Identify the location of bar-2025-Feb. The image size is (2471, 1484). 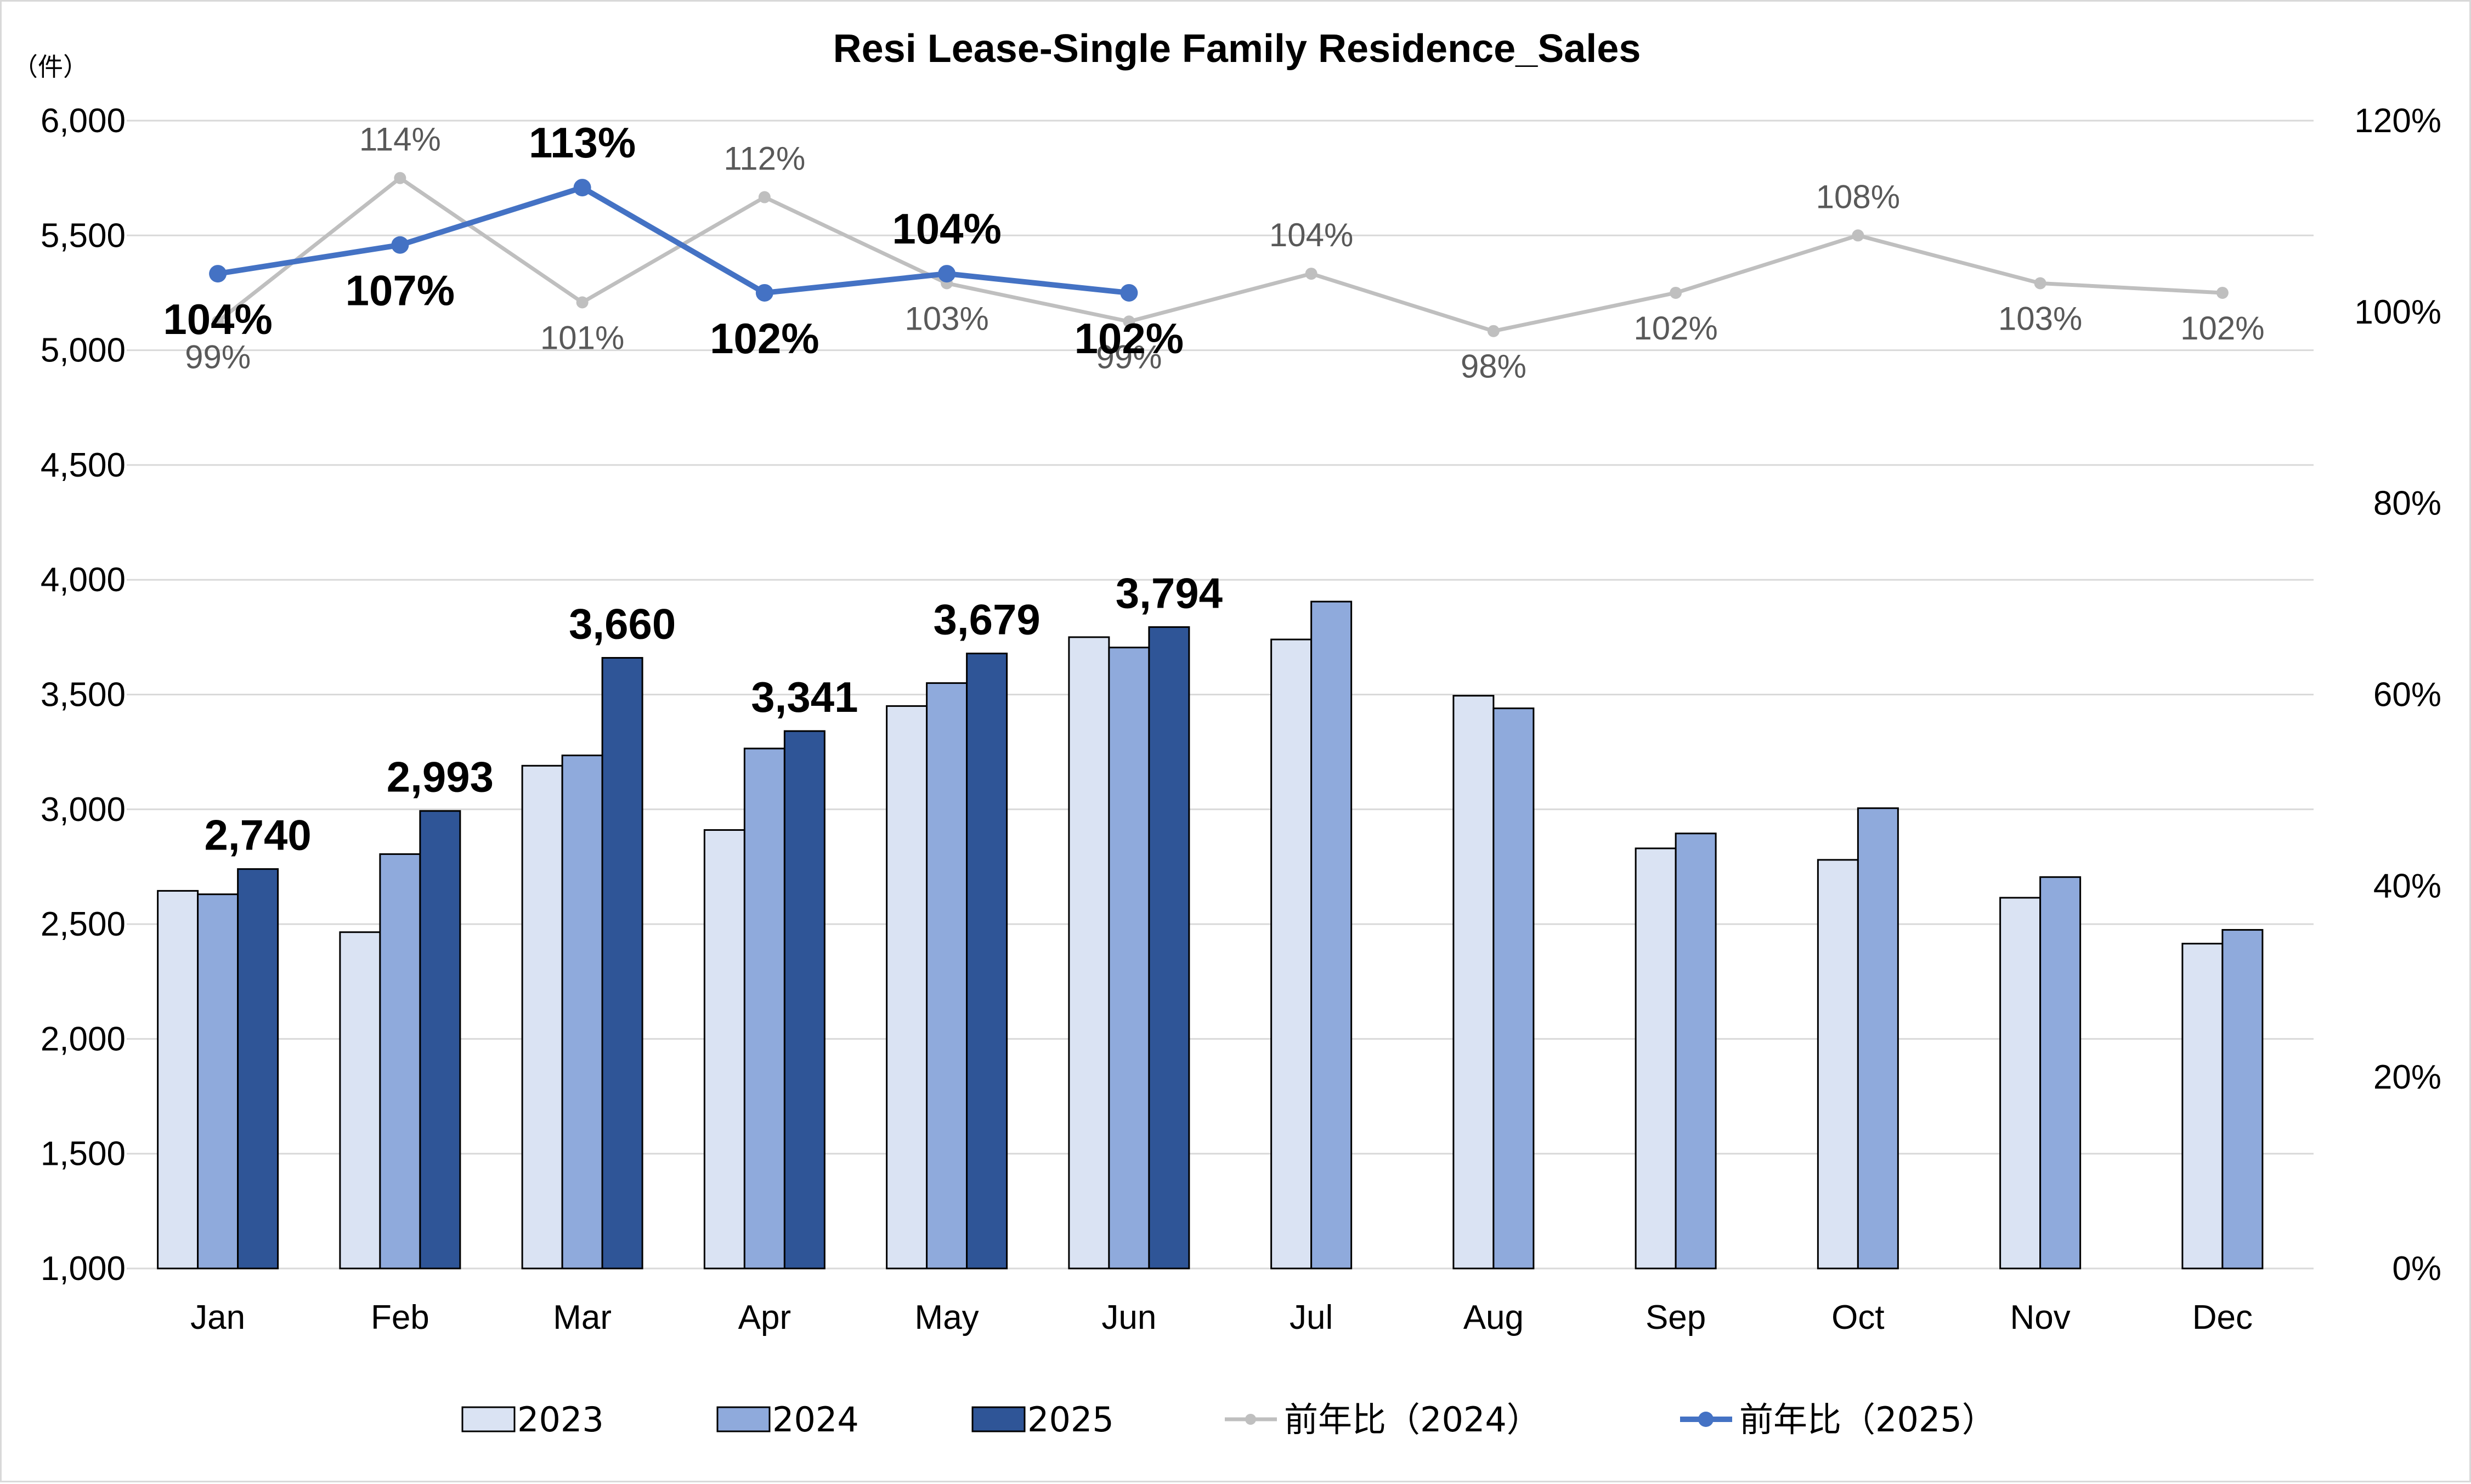
(440, 1040).